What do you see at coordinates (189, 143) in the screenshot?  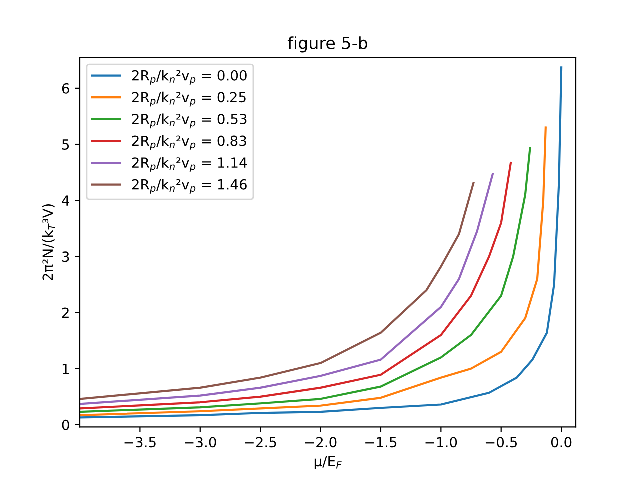 I see `legend-label: 2R$_{p}$/k$_{n}$²v$_{p}$ = 0.83` at bounding box center [189, 143].